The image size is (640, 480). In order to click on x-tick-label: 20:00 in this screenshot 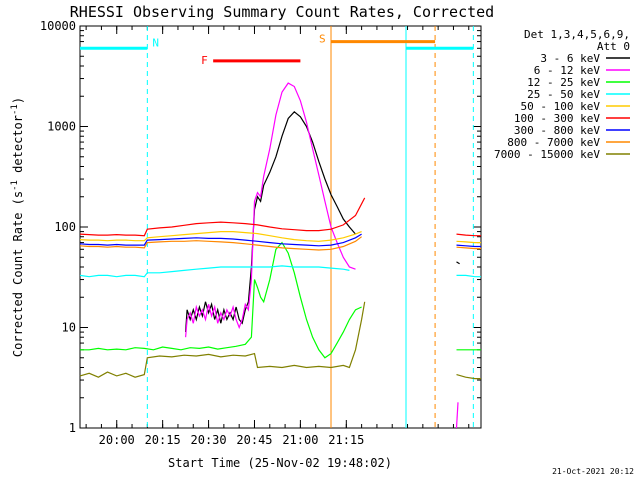, I will do `click(117, 440)`.